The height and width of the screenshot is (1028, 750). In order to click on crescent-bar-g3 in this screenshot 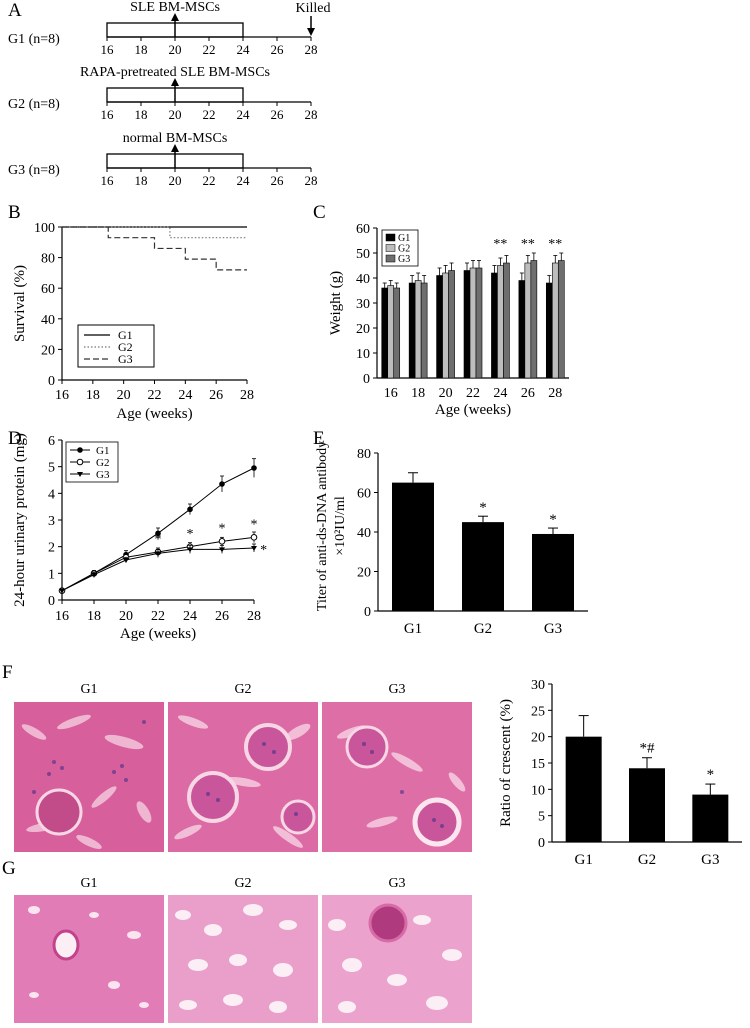, I will do `click(710, 818)`.